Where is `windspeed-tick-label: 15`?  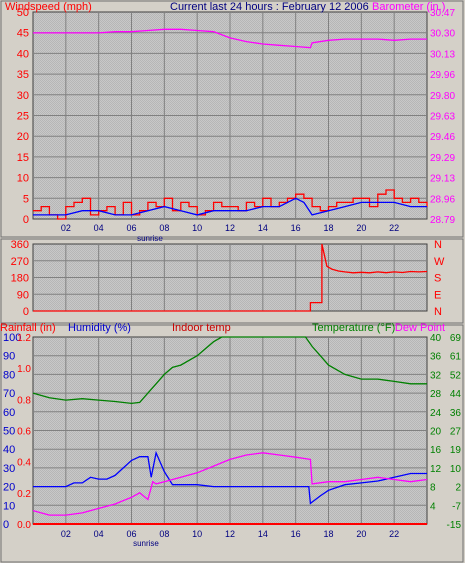
windspeed-tick-label: 15 is located at coordinates (23, 158).